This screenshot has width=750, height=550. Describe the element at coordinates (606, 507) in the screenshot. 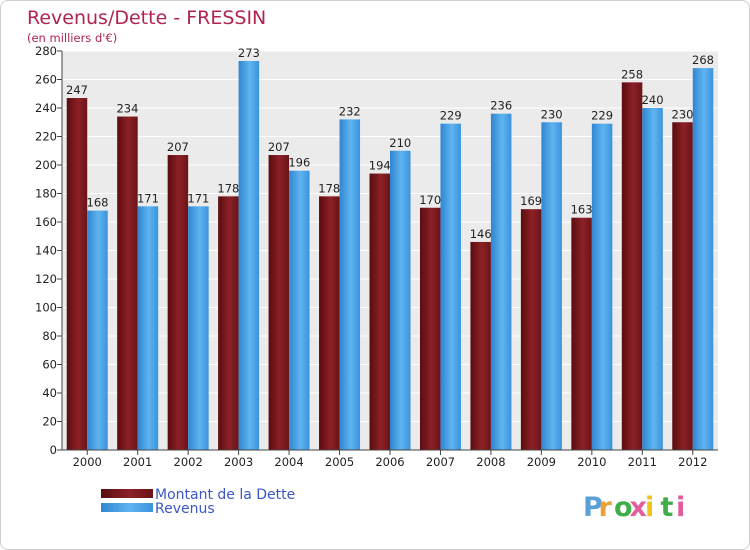

I see `logo-letter: r` at that location.